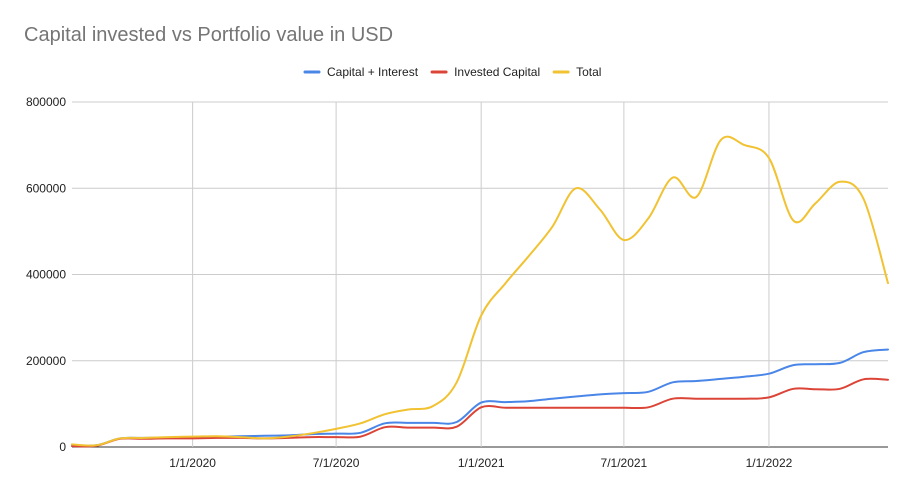 The height and width of the screenshot is (492, 913). I want to click on legend: Capital + Interest Invested Capital Total, so click(452, 72).